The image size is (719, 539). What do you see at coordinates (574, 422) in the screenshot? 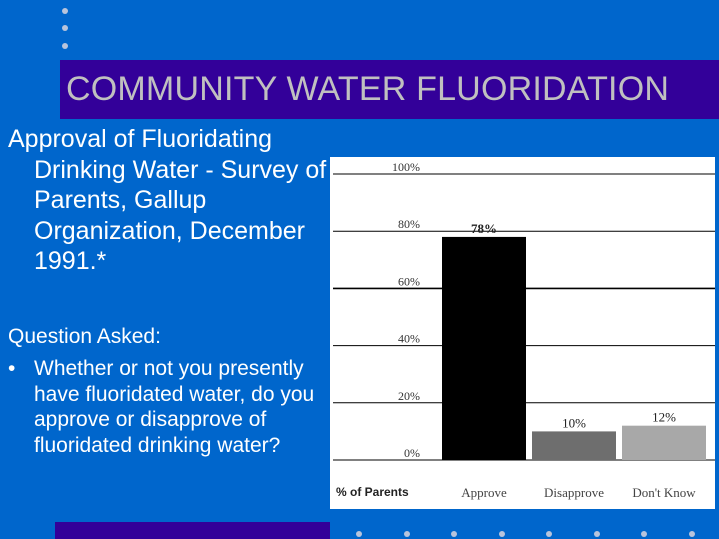
I see `bar-value-label: 10%` at bounding box center [574, 422].